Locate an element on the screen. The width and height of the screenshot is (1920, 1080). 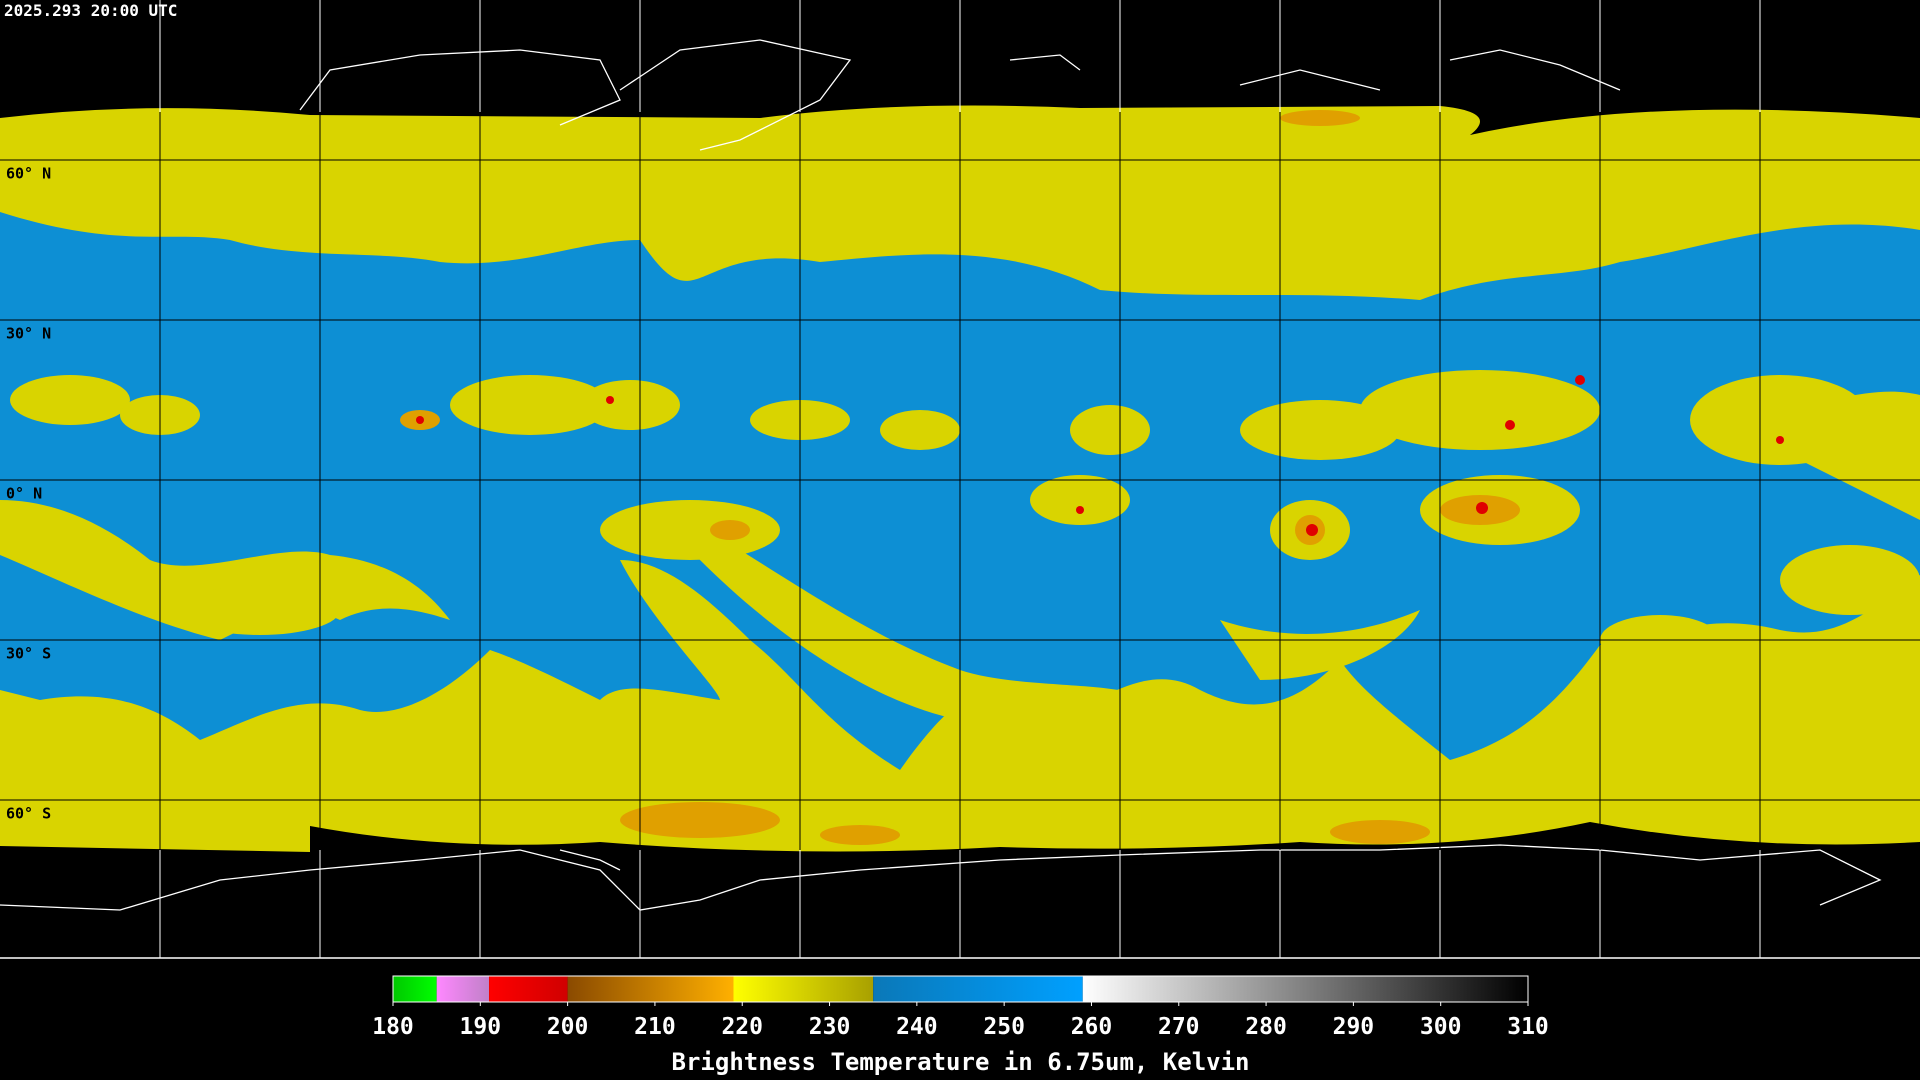
tick-label: 260 is located at coordinates (1092, 1027).